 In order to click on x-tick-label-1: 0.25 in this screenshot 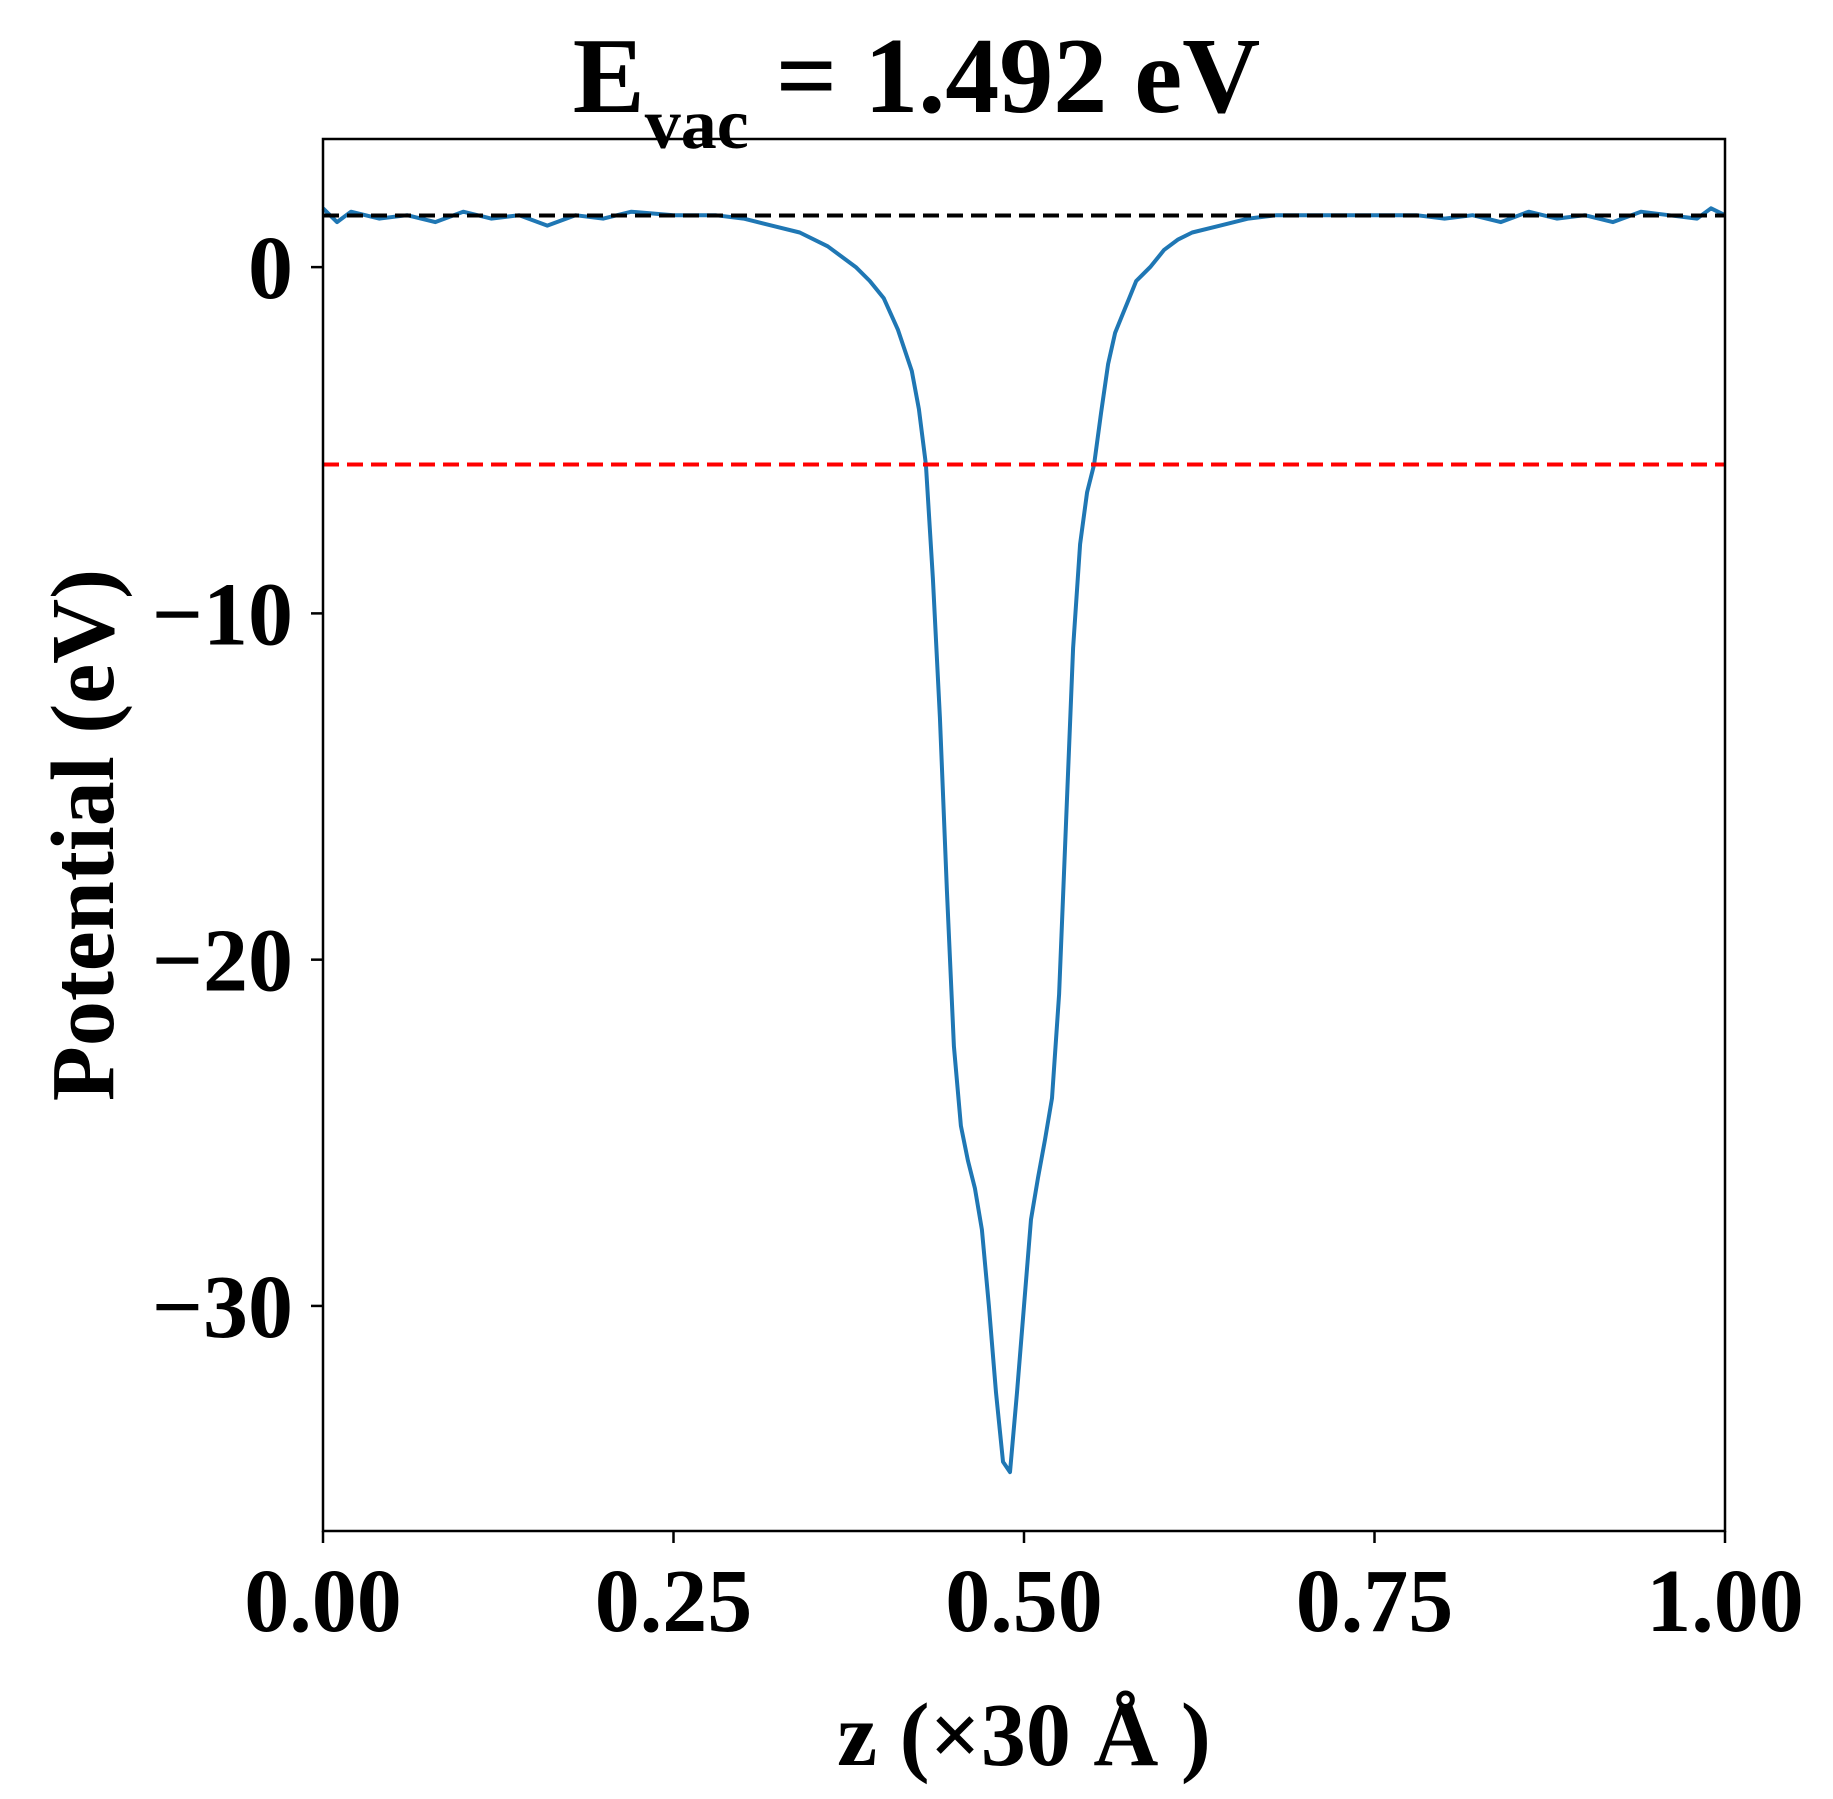, I will do `click(674, 1601)`.